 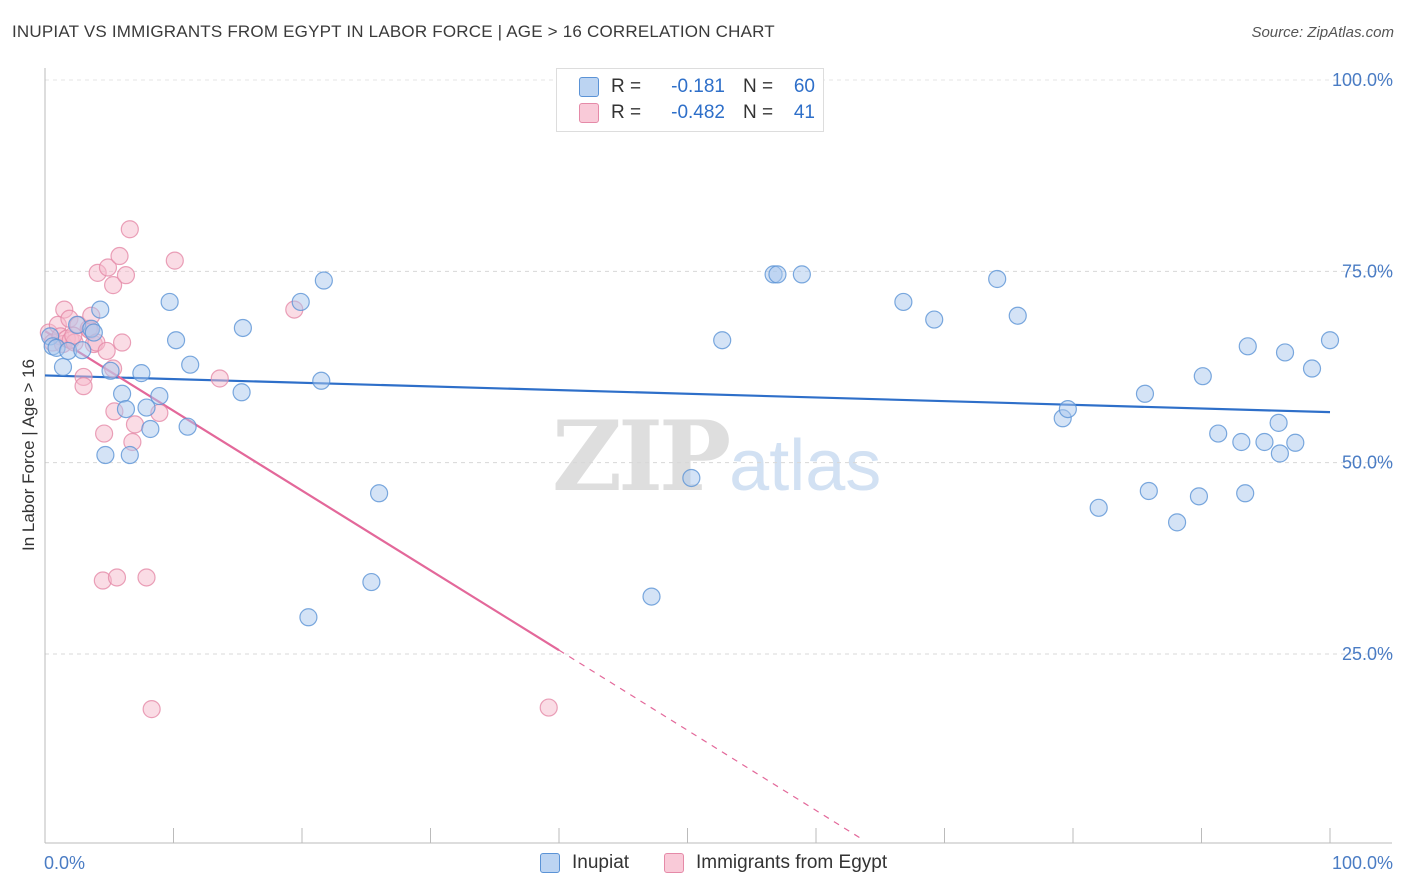 I want to click on legend-n-value: 41, so click(x=804, y=112).